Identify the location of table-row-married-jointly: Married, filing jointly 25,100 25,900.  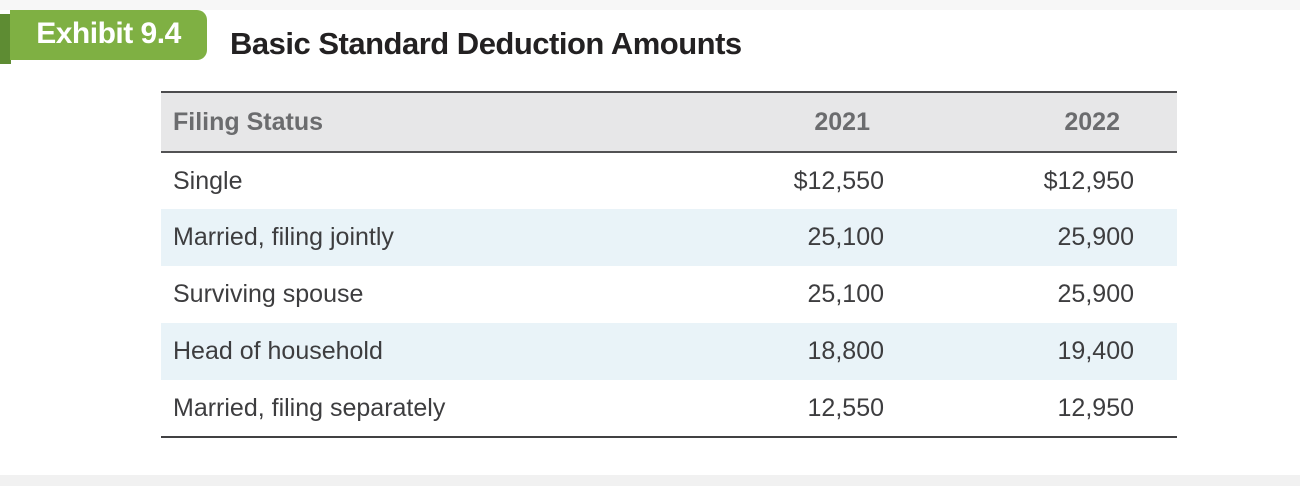
(669, 237).